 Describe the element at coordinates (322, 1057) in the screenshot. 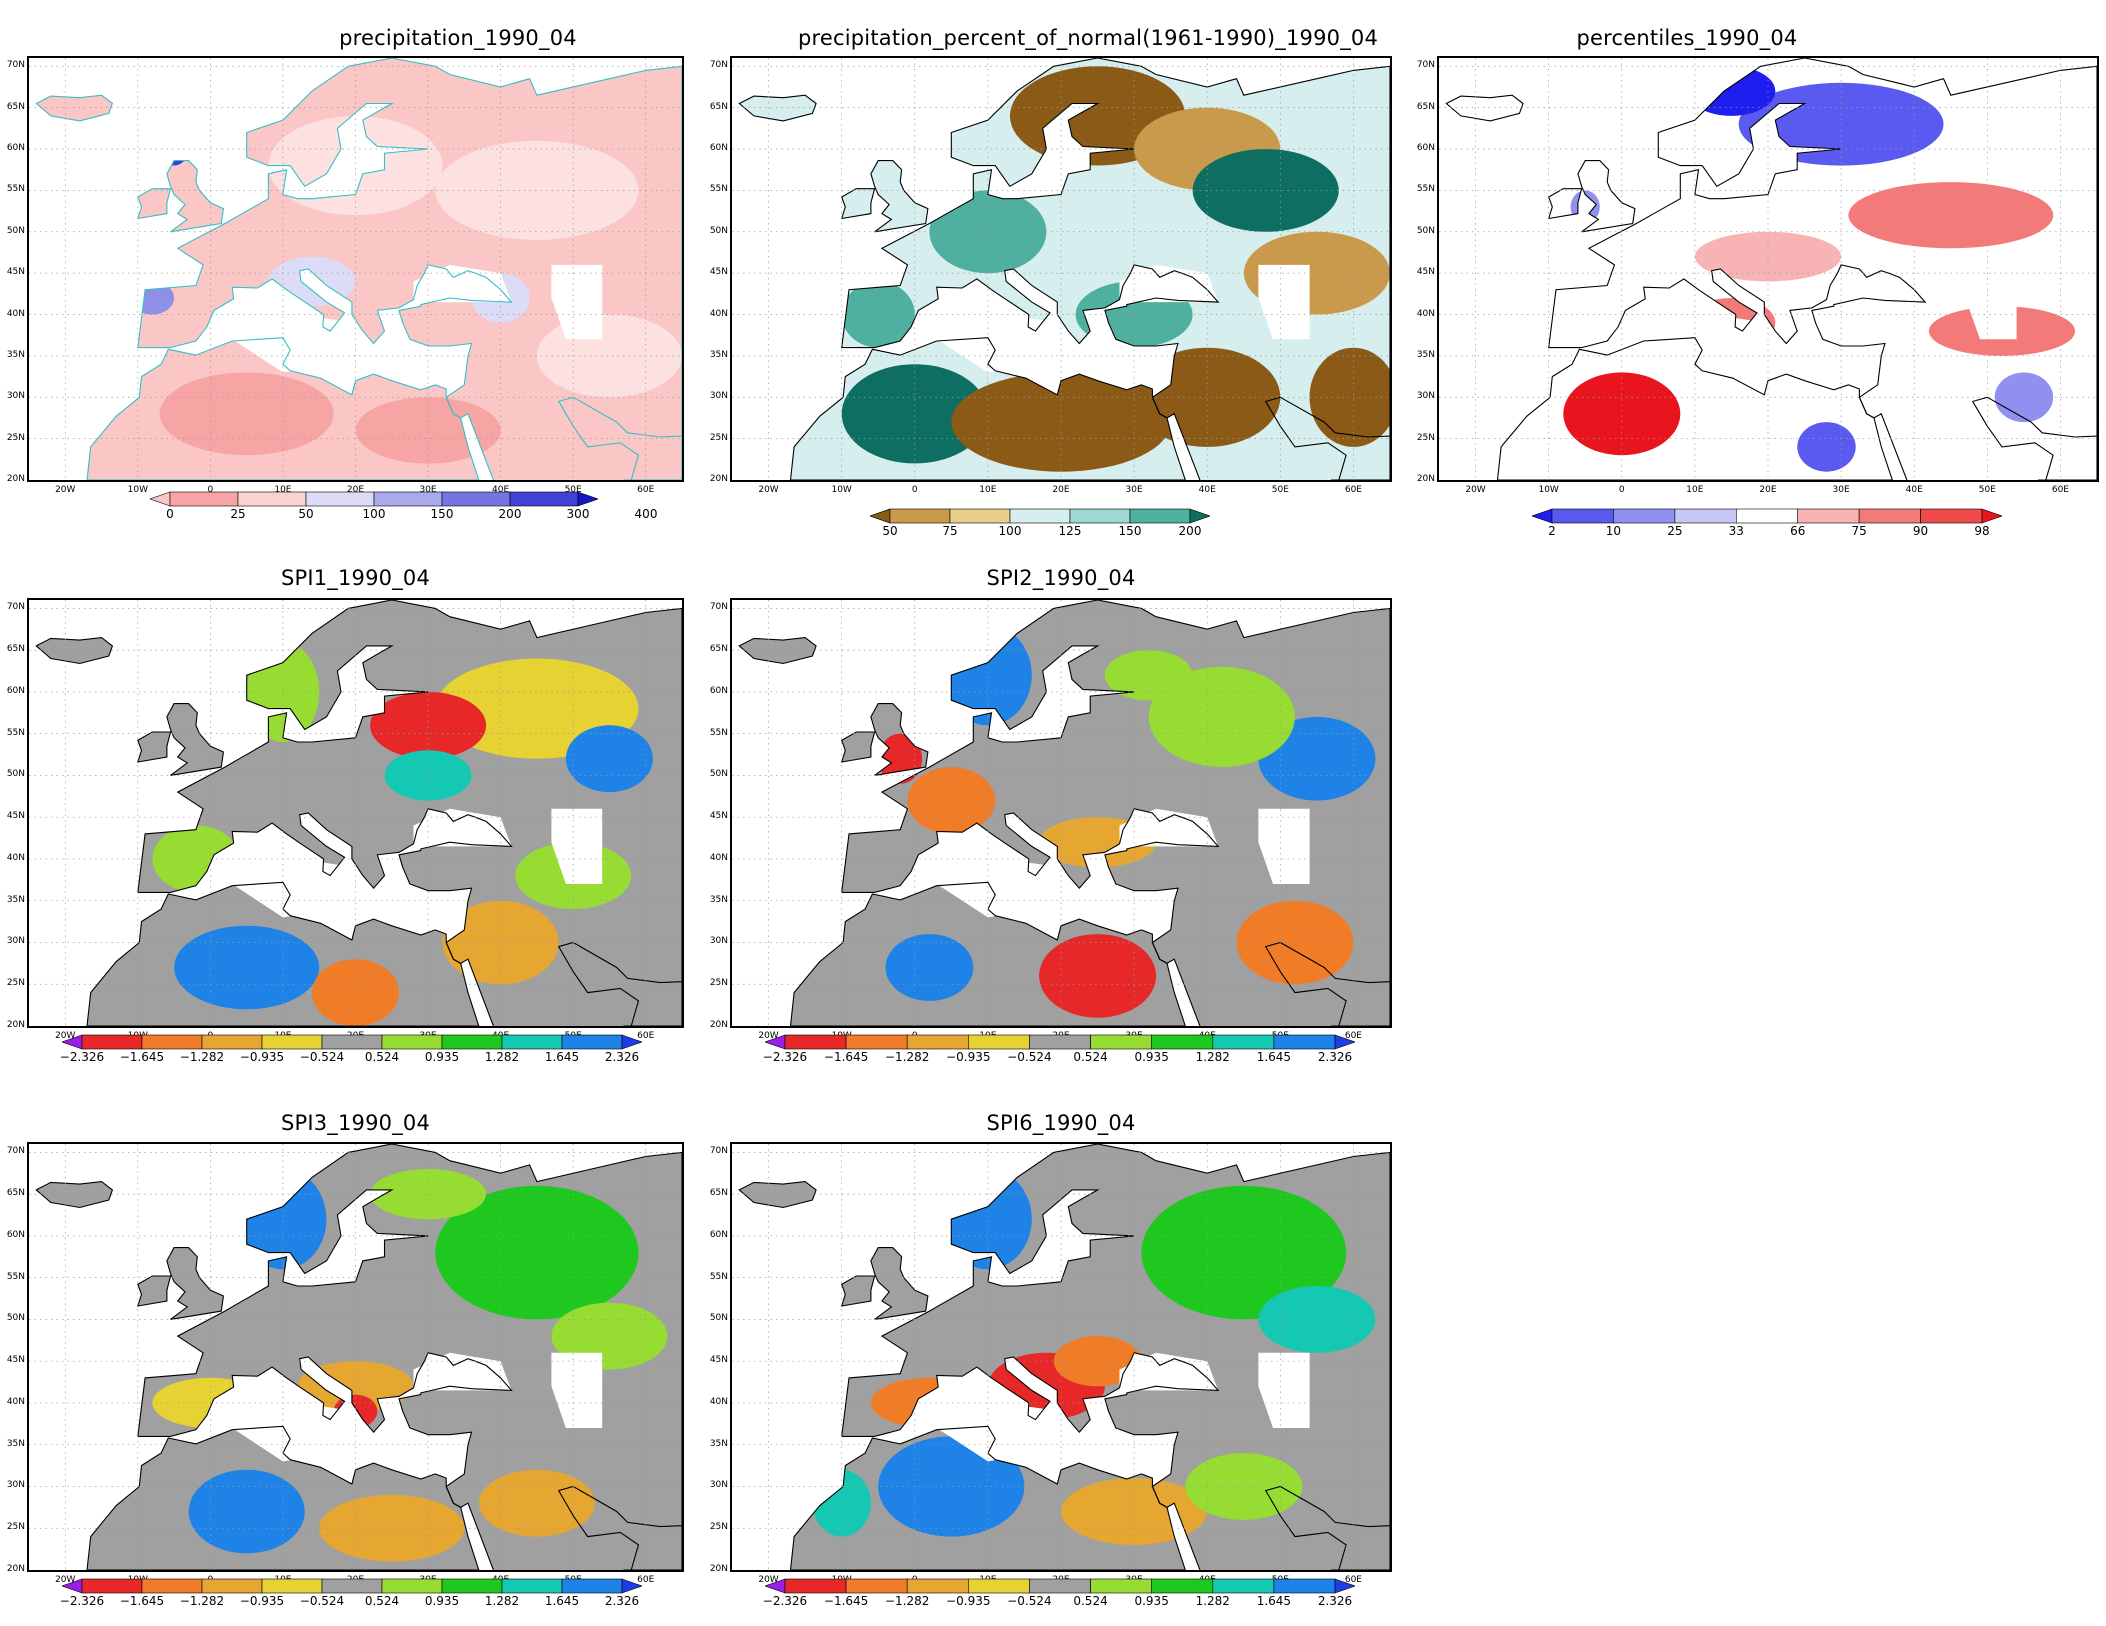

I see `colorbar-label: −0.524` at that location.